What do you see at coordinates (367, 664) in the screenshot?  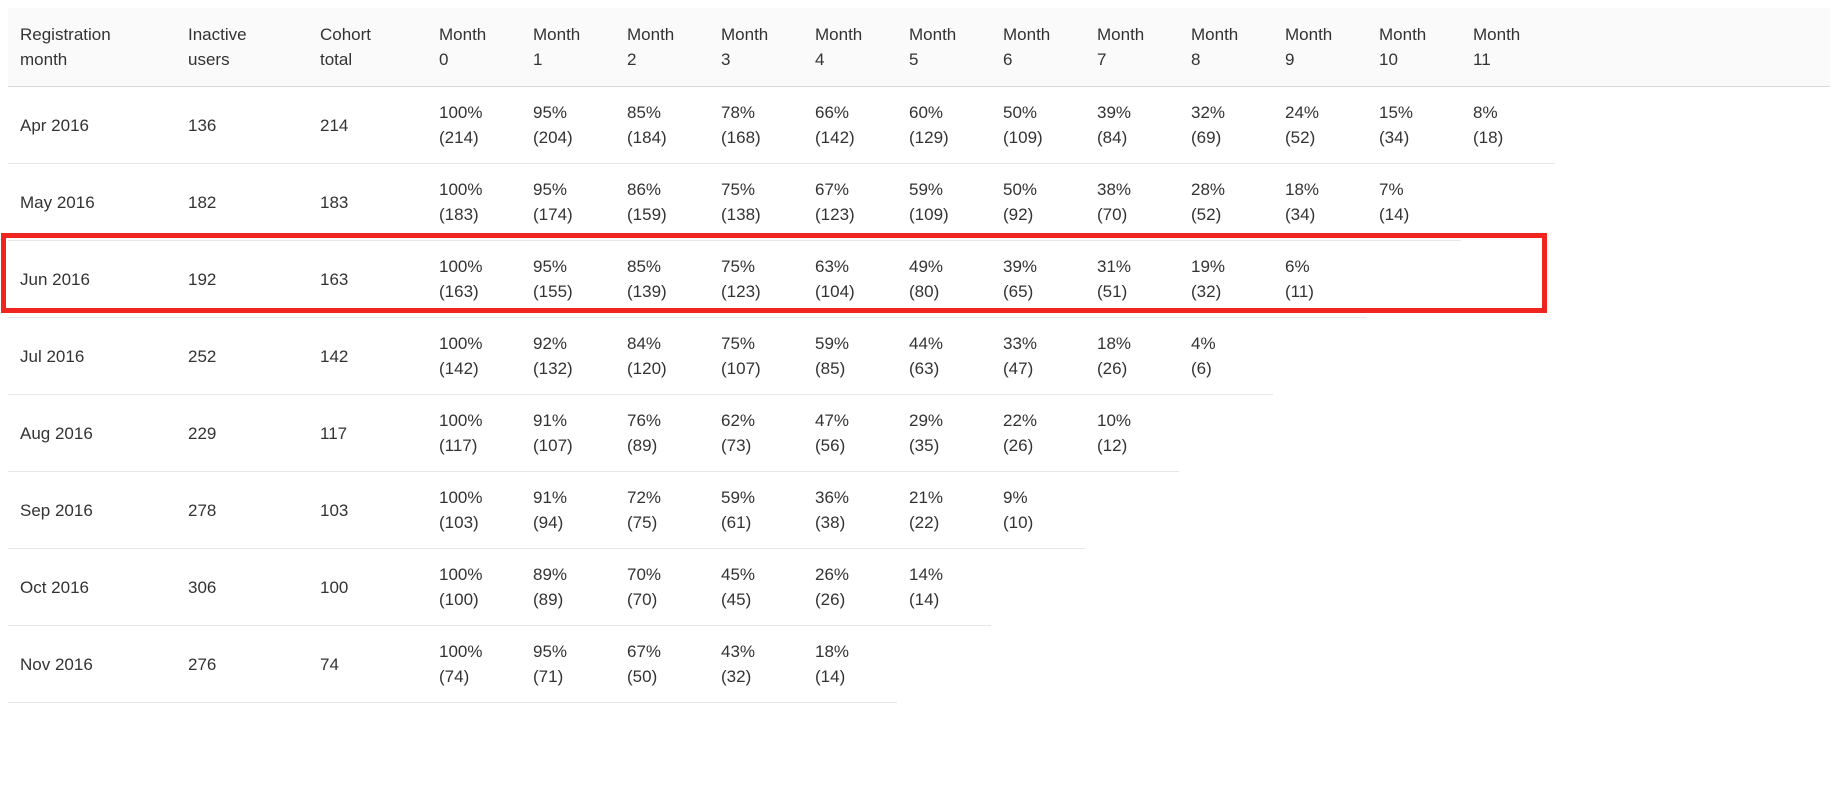 I see `cohort-total: 74` at bounding box center [367, 664].